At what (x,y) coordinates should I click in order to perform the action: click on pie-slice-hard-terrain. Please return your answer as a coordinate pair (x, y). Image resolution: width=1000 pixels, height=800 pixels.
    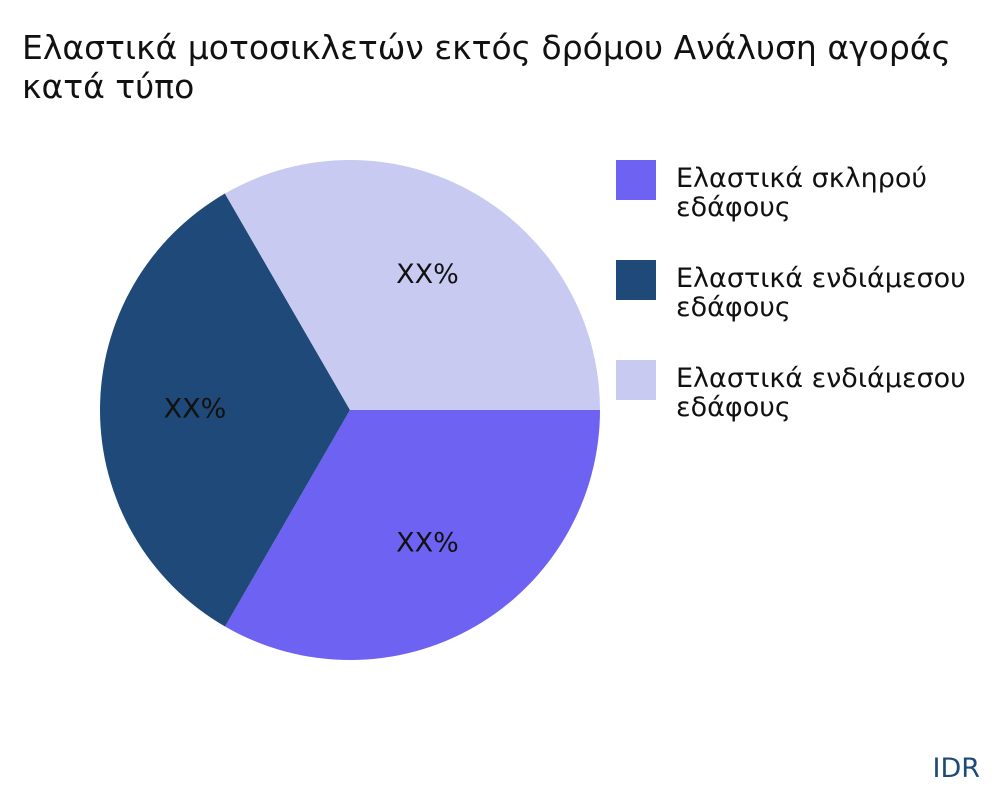
    Looking at the image, I should click on (412, 535).